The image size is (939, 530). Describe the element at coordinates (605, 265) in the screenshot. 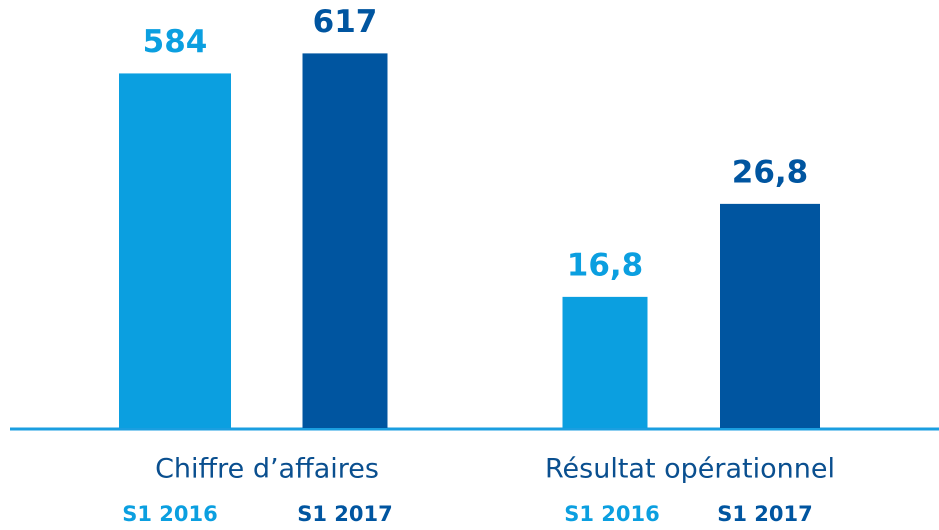

I see `value-label: 16,8` at that location.